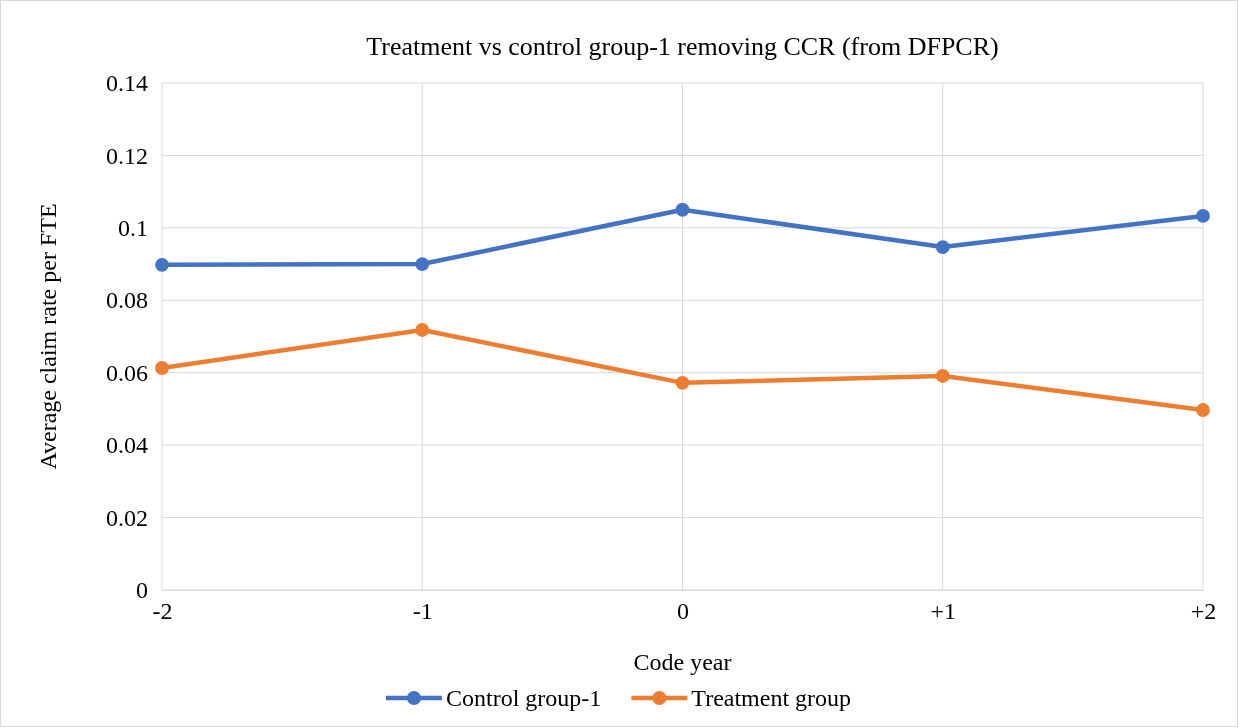 The height and width of the screenshot is (728, 1239). Describe the element at coordinates (127, 300) in the screenshot. I see `y-tick-label: 0.08` at that location.